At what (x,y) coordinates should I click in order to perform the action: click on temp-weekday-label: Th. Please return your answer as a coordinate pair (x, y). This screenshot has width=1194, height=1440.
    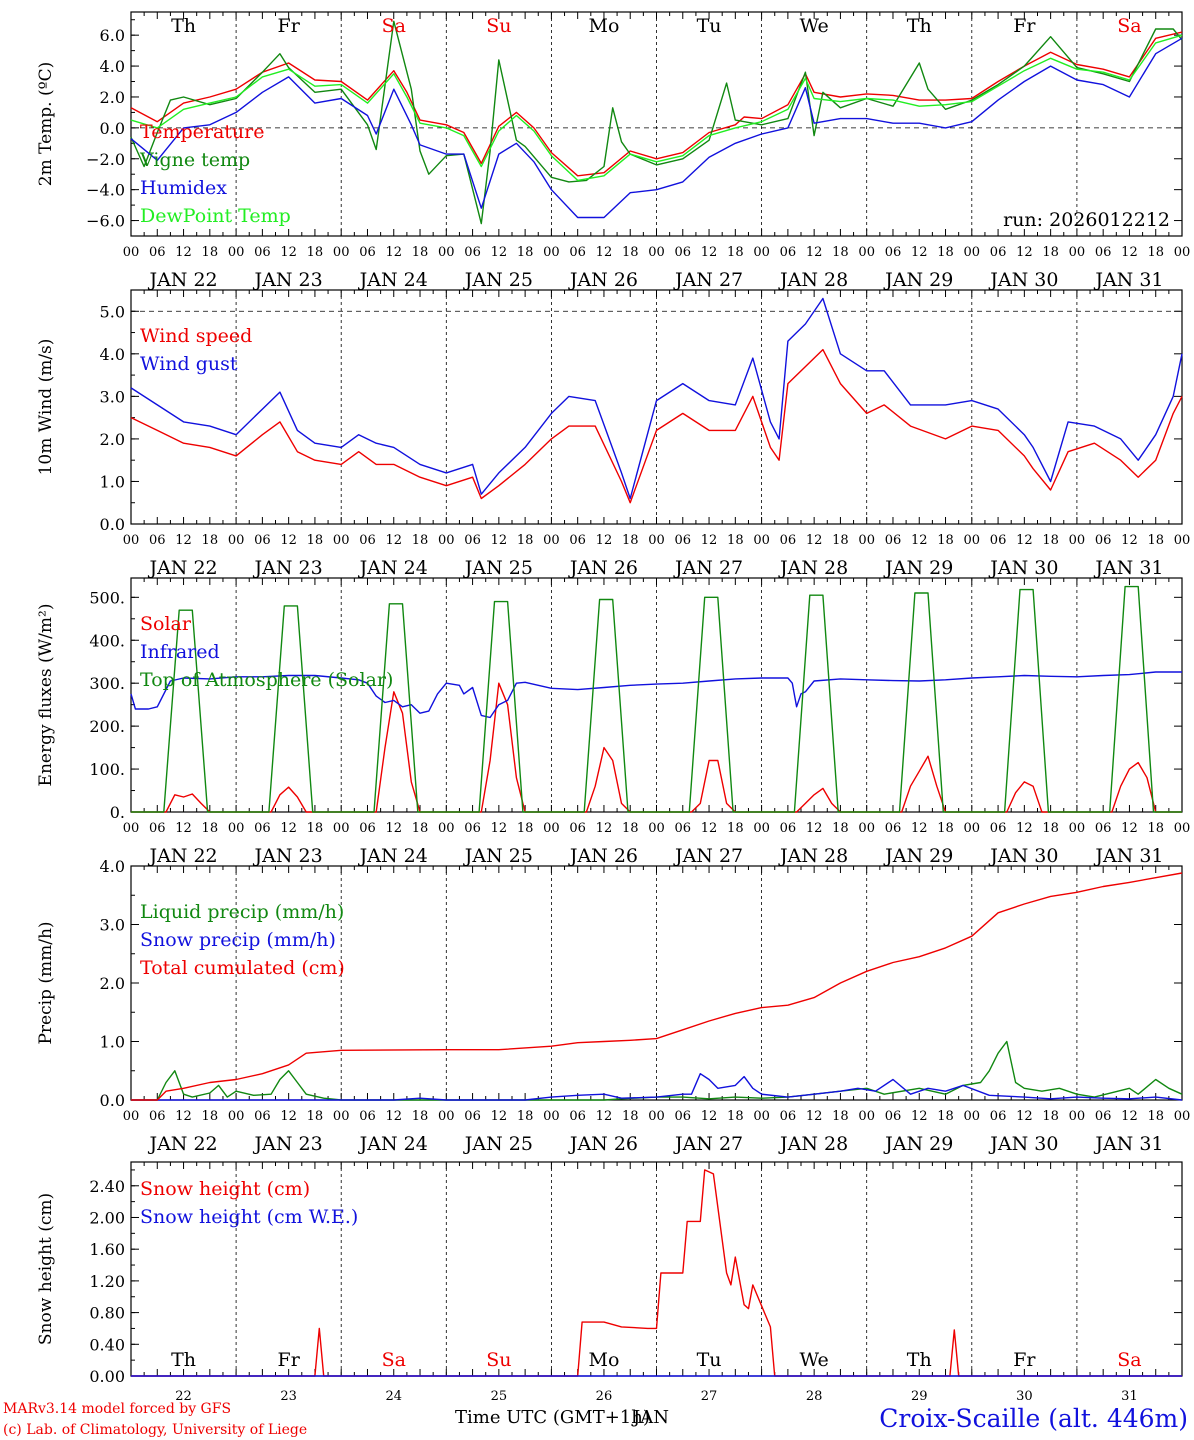
    Looking at the image, I should click on (919, 26).